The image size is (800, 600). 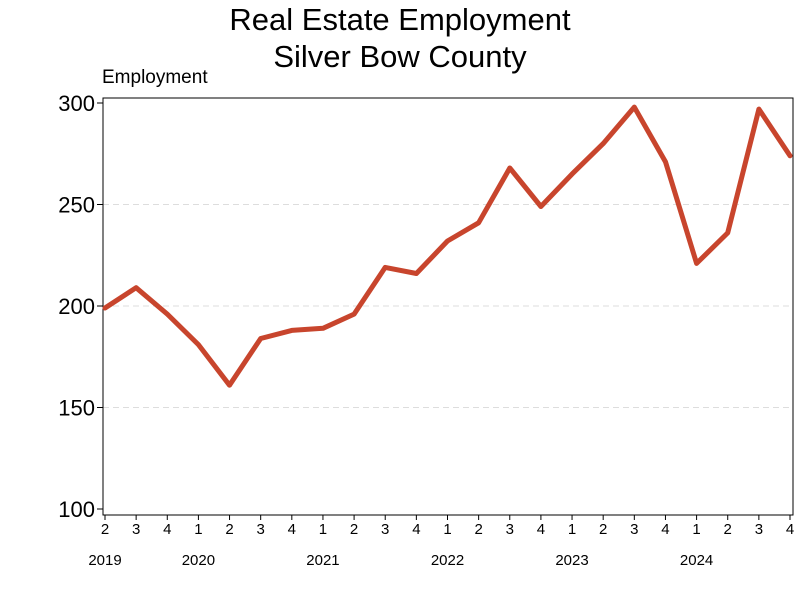 What do you see at coordinates (198, 560) in the screenshot?
I see `x-year-label: 2020` at bounding box center [198, 560].